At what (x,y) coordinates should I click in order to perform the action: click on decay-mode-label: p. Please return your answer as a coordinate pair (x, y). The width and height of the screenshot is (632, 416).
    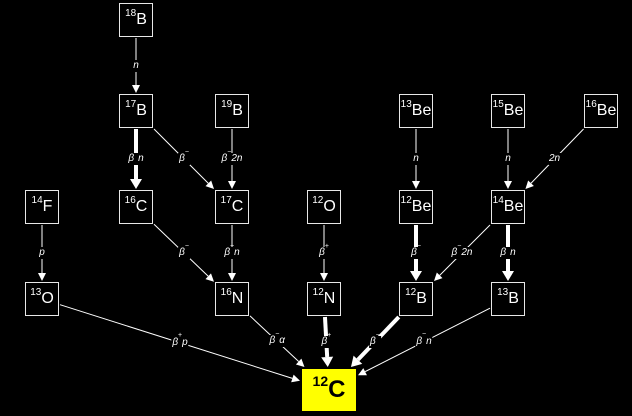
    Looking at the image, I should click on (42, 253).